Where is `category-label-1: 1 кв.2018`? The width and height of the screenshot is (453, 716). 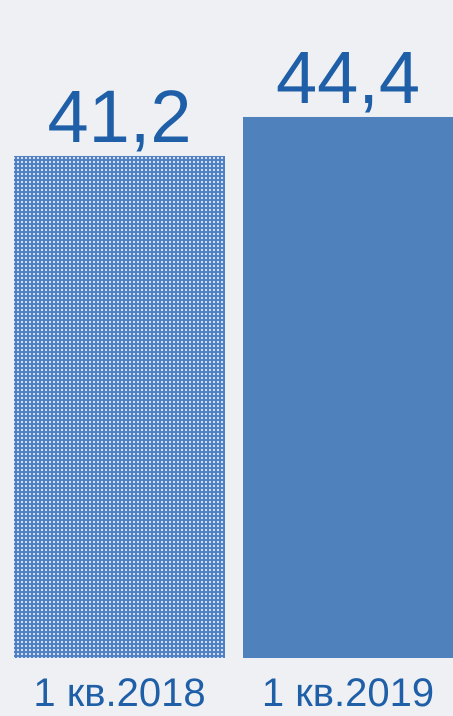 category-label-1: 1 кв.2018 is located at coordinates (119, 693).